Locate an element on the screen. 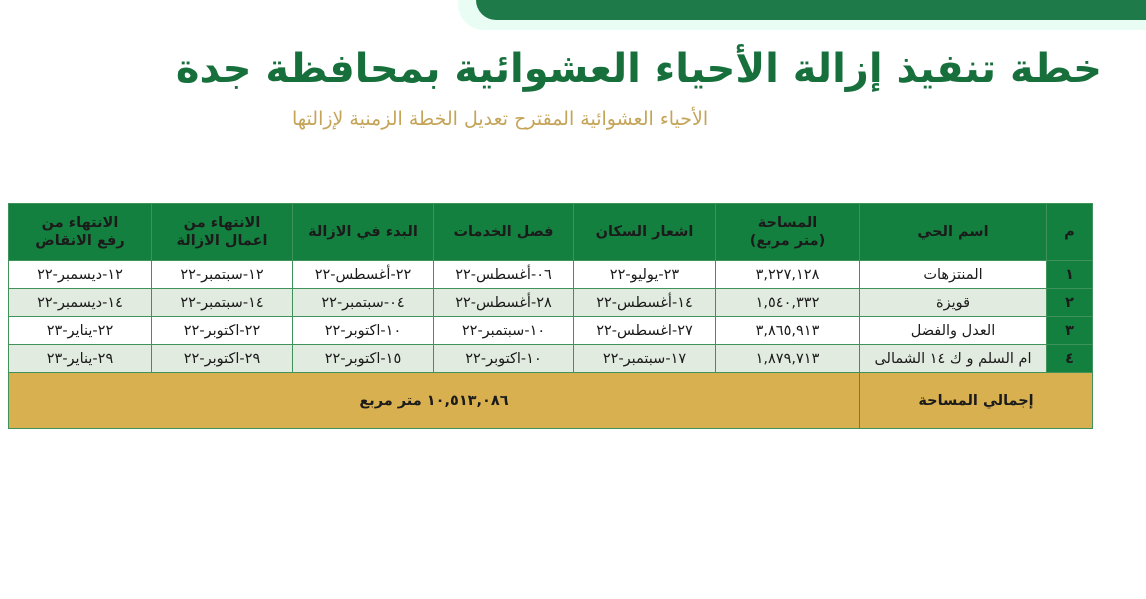 The image size is (1146, 599). cell-district: العدل والفضل is located at coordinates (953, 330).